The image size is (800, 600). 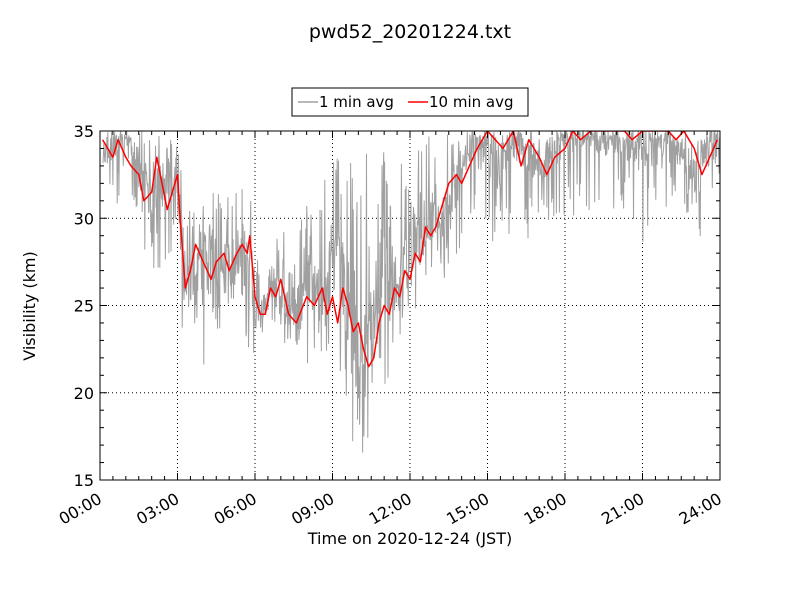 What do you see at coordinates (545, 509) in the screenshot?
I see `x-tick-label: 18:00` at bounding box center [545, 509].